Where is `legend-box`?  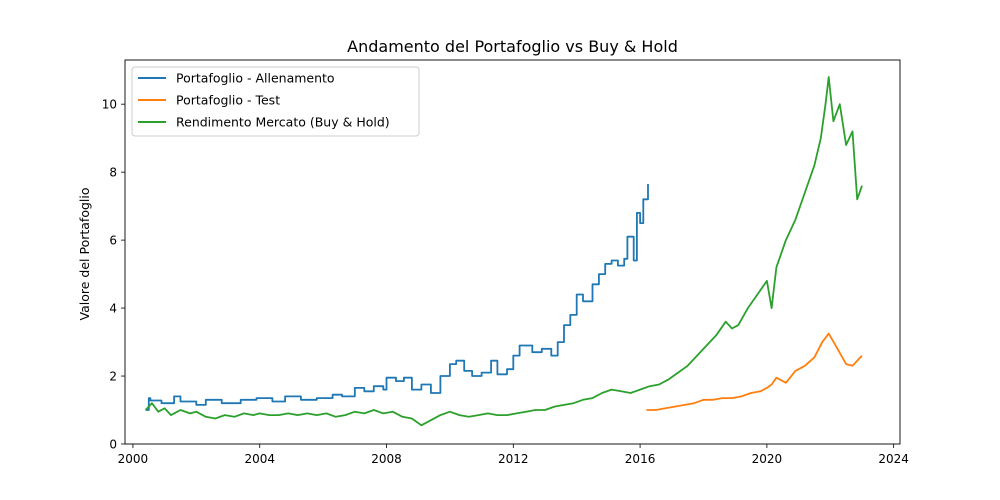 legend-box is located at coordinates (275, 101).